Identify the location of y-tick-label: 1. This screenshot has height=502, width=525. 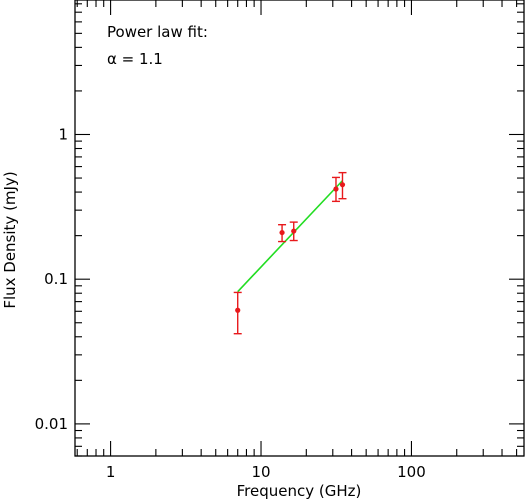
(63, 134).